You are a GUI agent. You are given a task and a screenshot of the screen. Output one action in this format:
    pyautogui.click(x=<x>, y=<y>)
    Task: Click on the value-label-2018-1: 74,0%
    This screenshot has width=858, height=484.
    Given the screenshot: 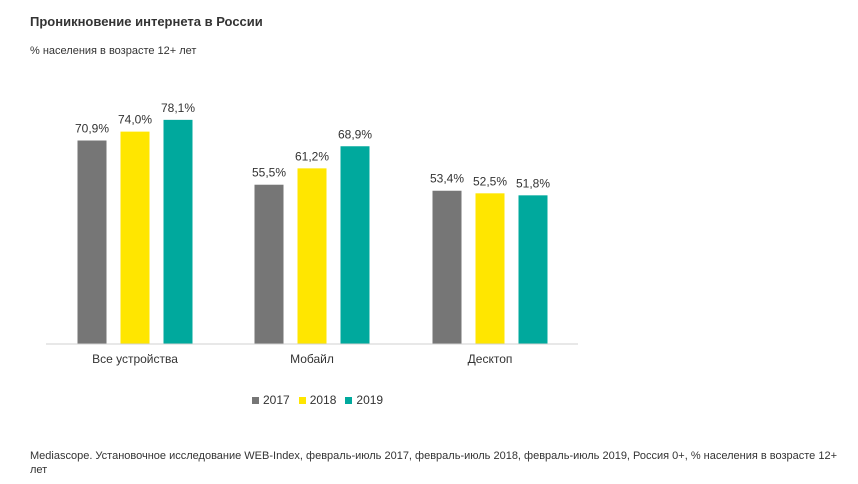 What is the action you would take?
    pyautogui.click(x=135, y=120)
    